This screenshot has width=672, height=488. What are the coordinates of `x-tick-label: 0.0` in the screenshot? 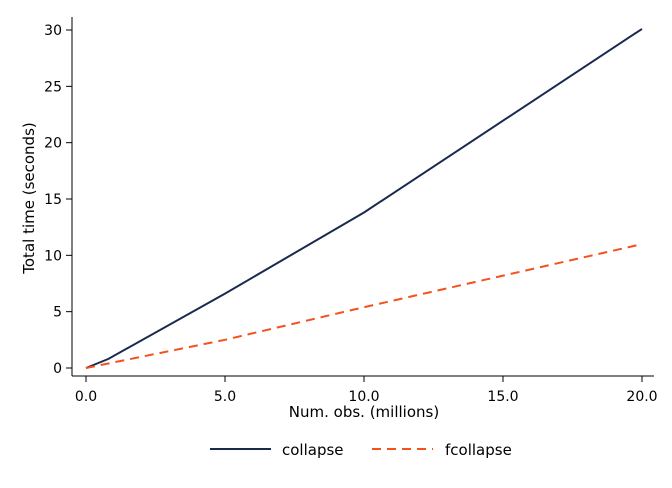 It's located at (86, 397).